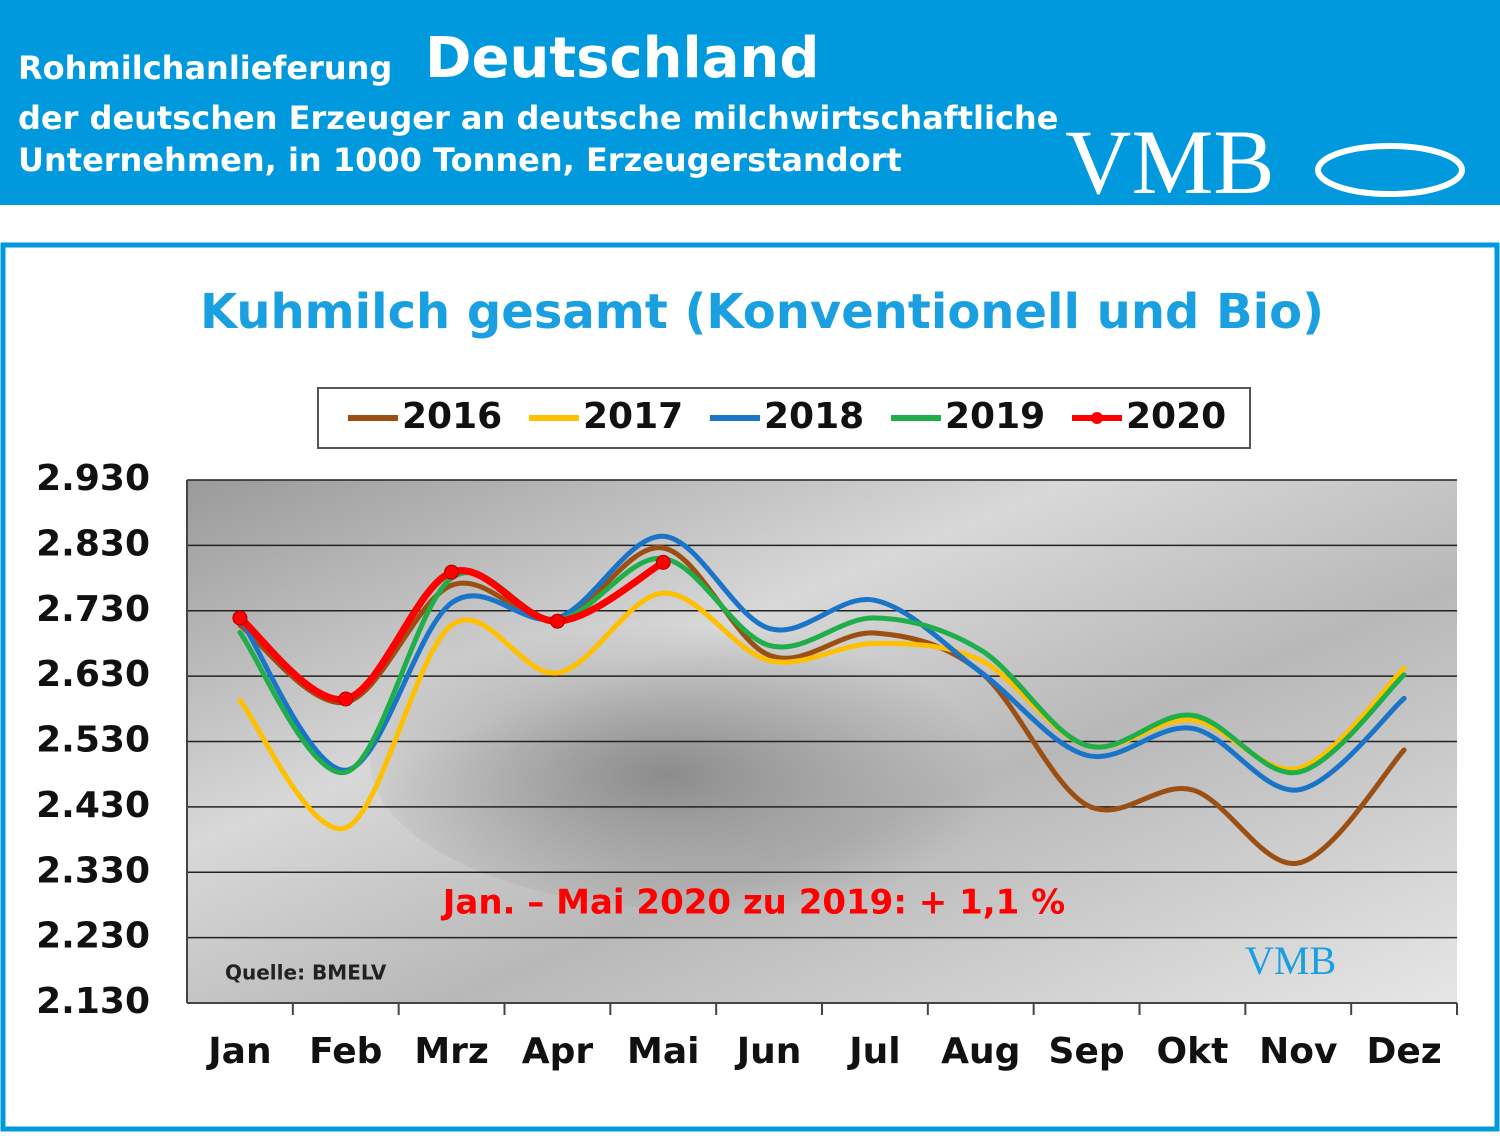 This screenshot has width=1500, height=1136. I want to click on x-tick-label: Apr, so click(558, 1051).